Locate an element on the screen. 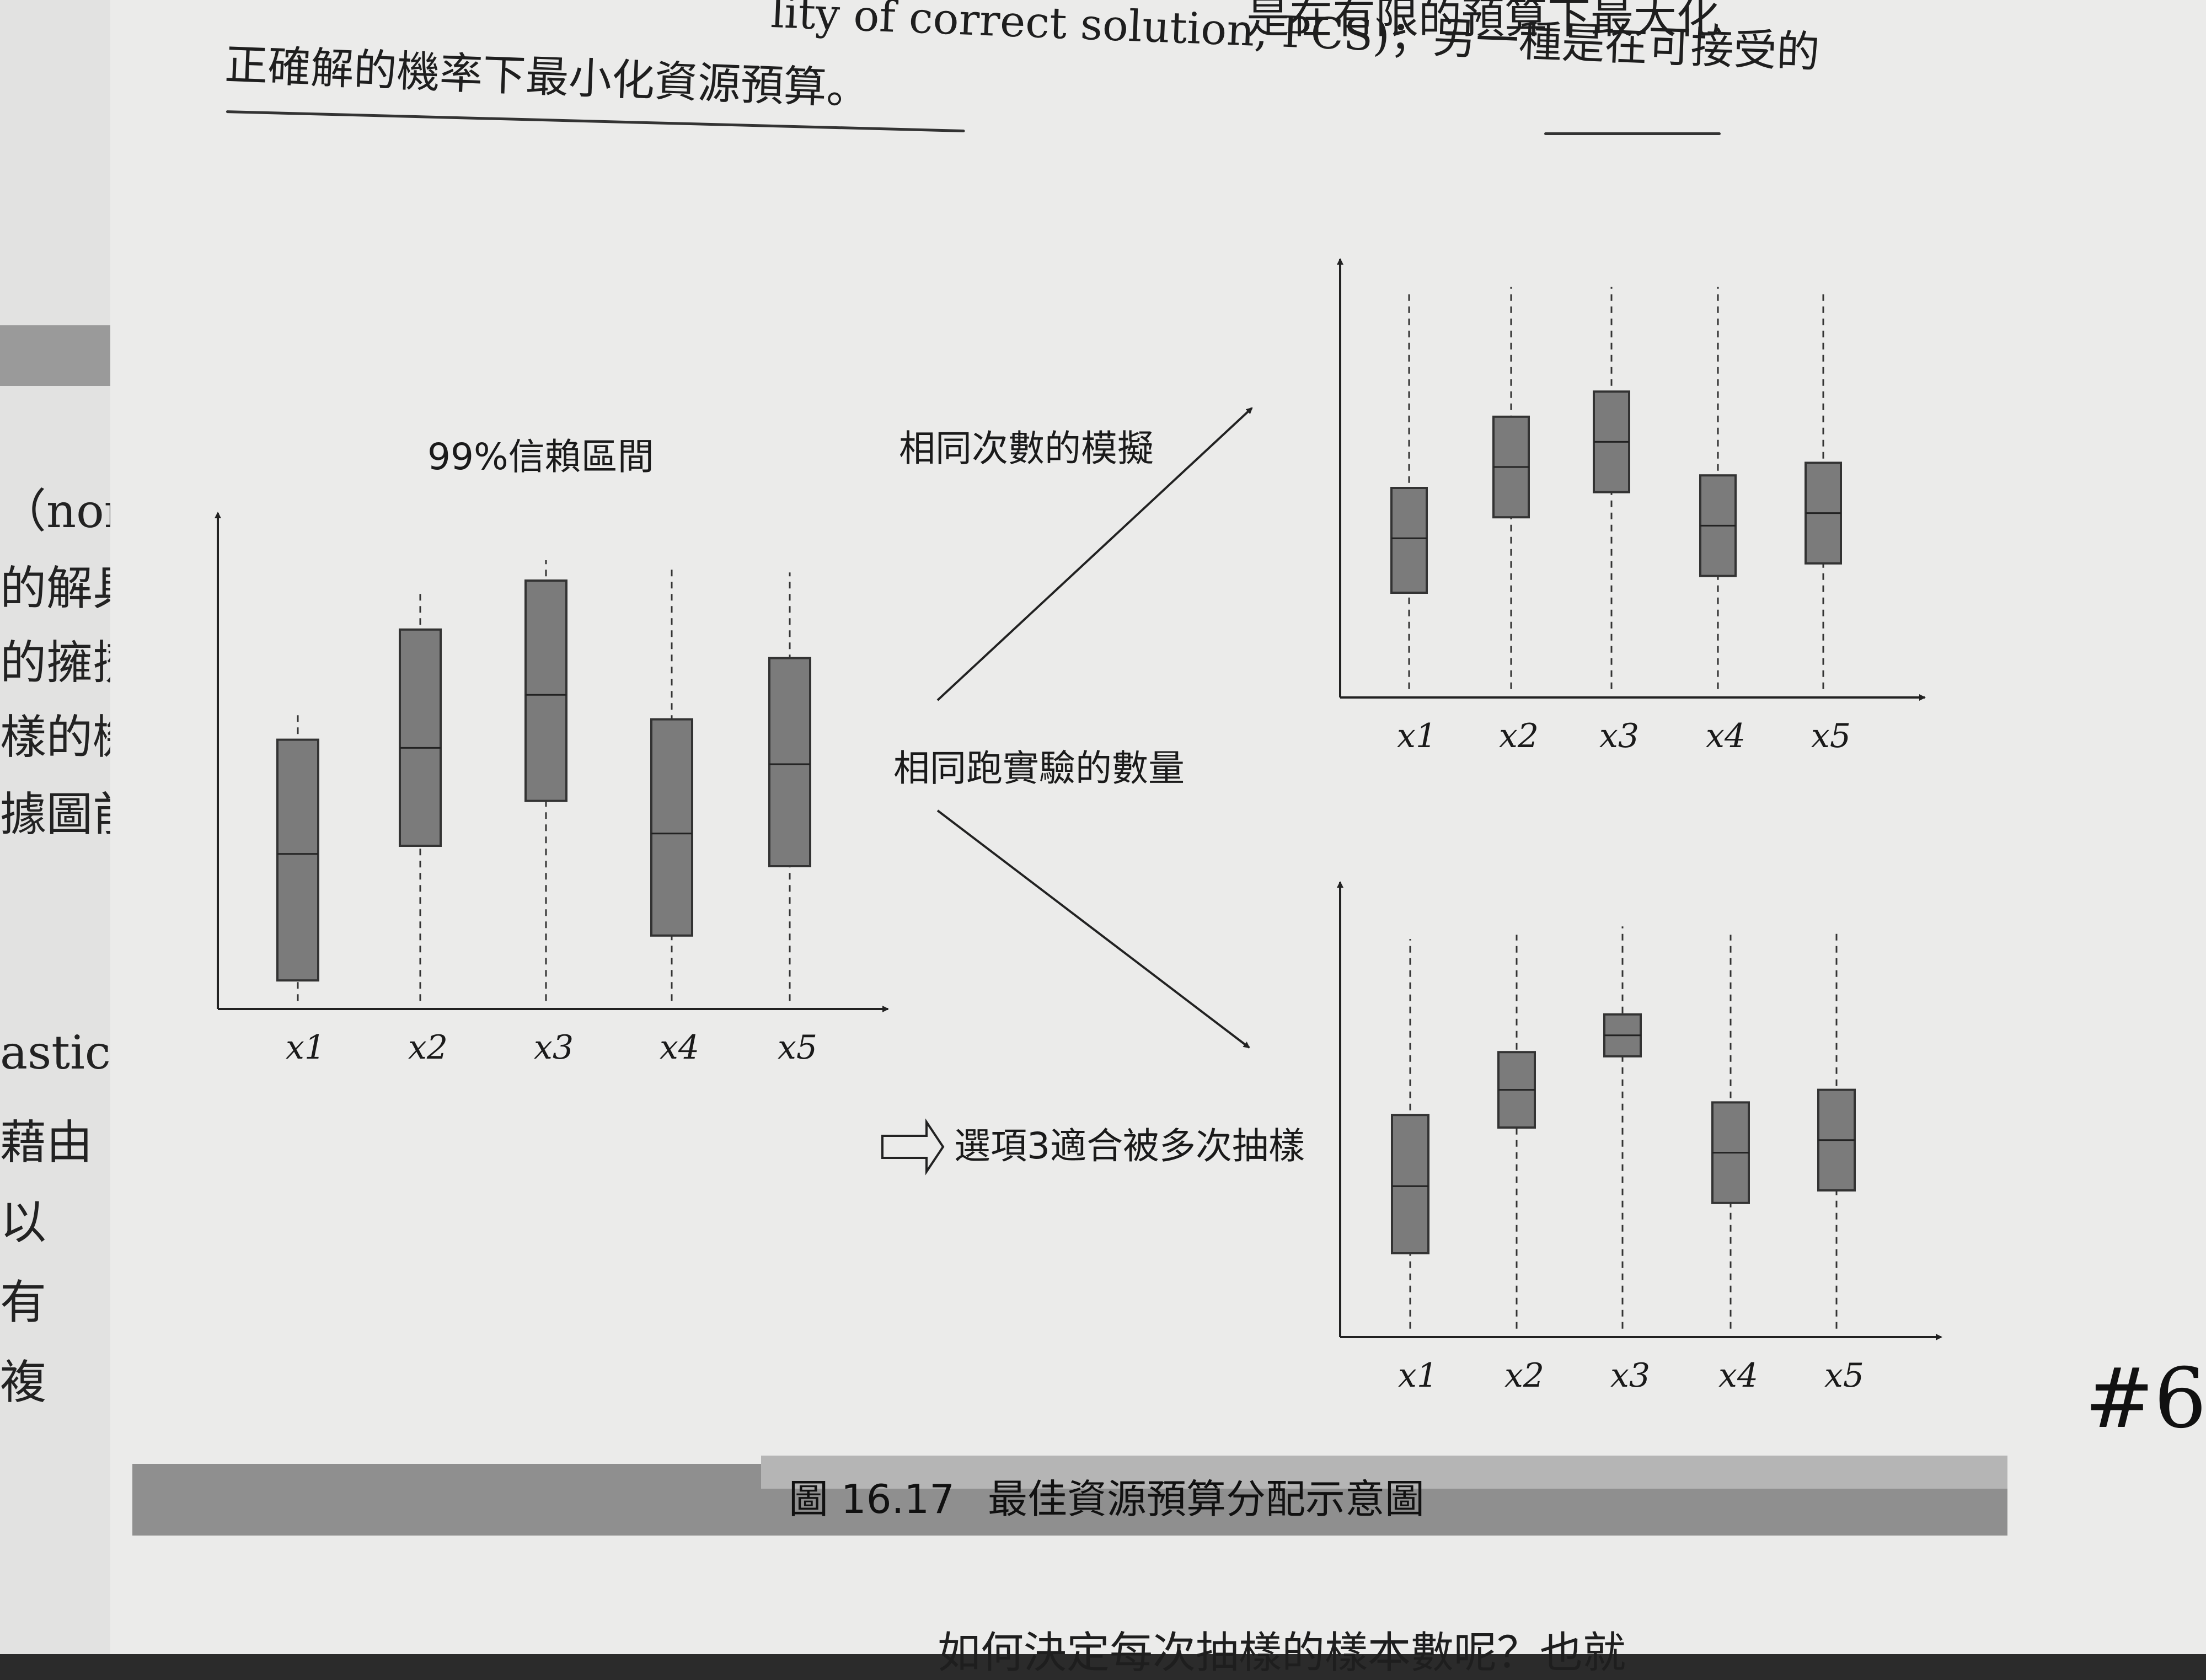 Image resolution: width=2206 pixels, height=1680 pixels. left-page-text: 藉由 is located at coordinates (46, 1142).